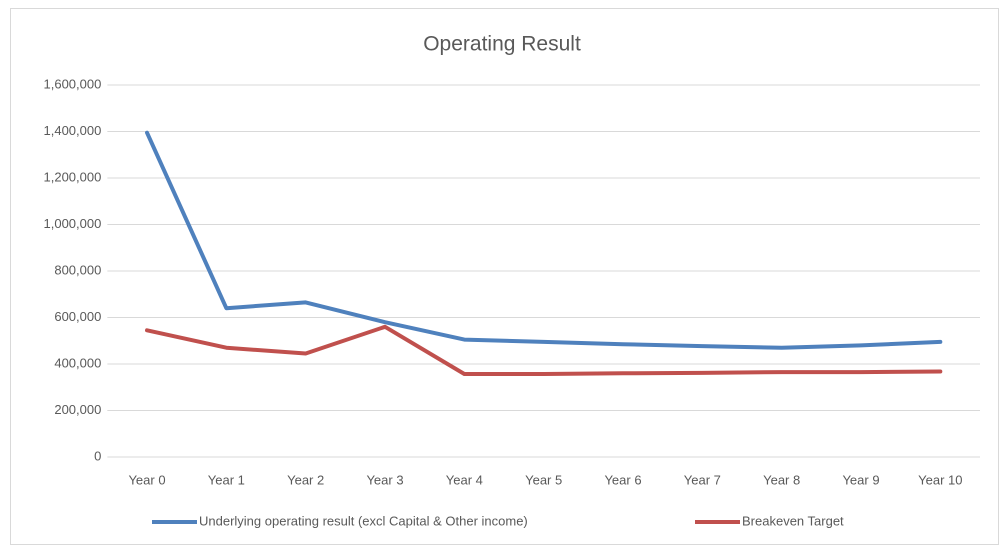 The width and height of the screenshot is (1005, 557). I want to click on x-tick-label: Year 2, so click(305, 479).